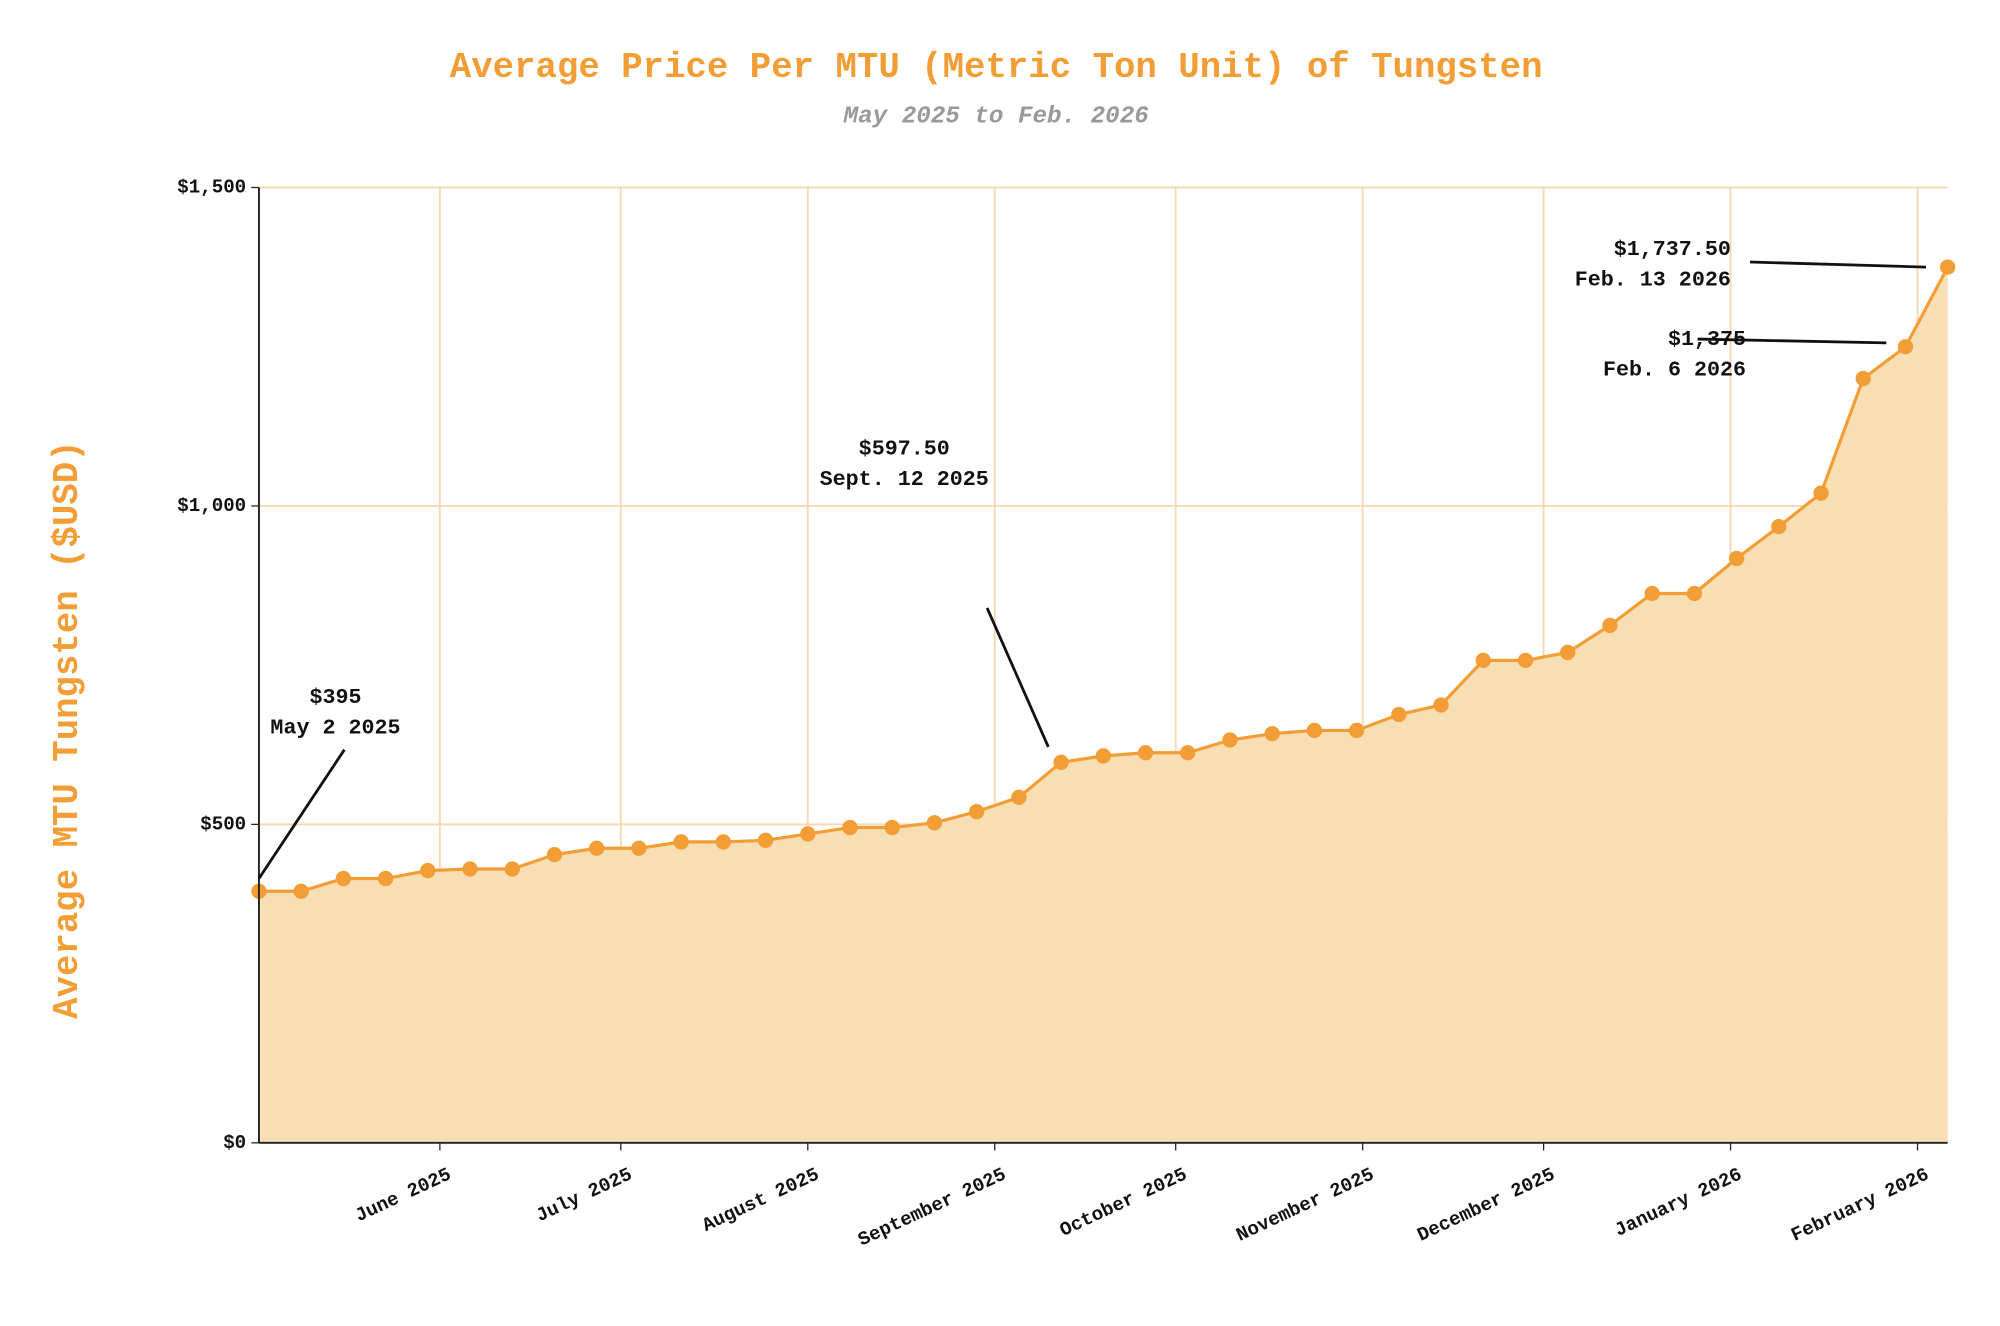 The width and height of the screenshot is (2000, 1326). Describe the element at coordinates (335, 697) in the screenshot. I see `annotation-text: $395` at that location.